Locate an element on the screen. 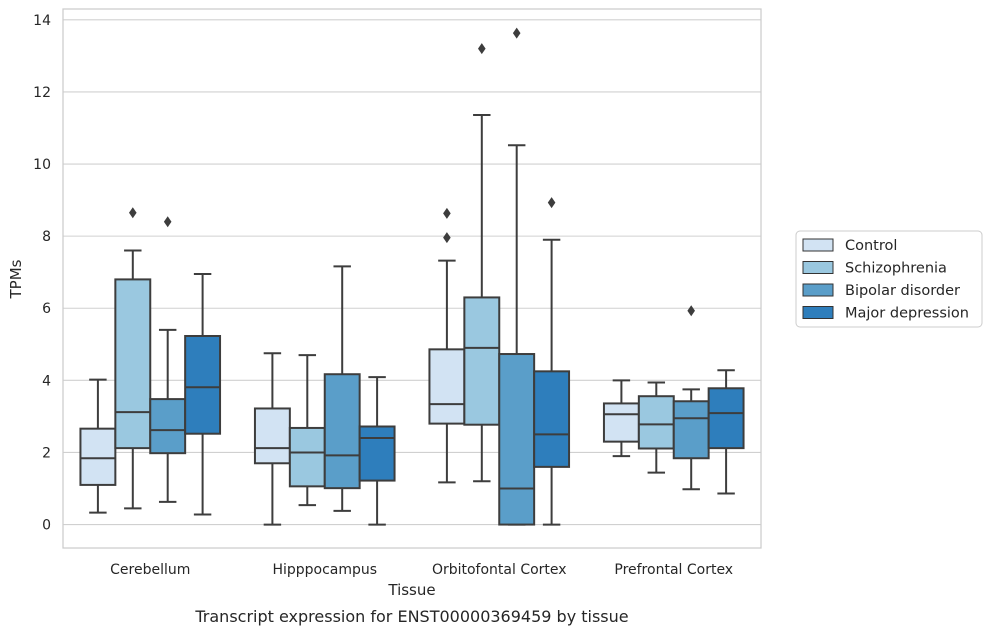  y-tick-label: 12 is located at coordinates (42, 93).